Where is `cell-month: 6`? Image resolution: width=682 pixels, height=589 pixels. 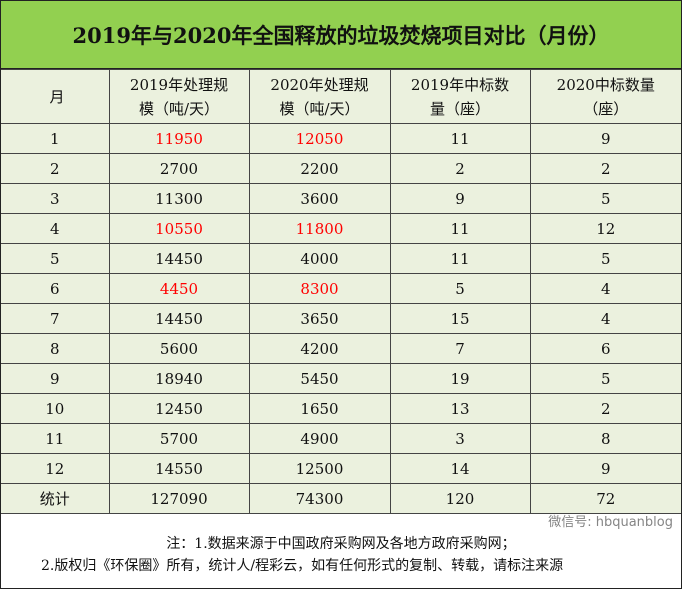
cell-month: 6 is located at coordinates (55, 288).